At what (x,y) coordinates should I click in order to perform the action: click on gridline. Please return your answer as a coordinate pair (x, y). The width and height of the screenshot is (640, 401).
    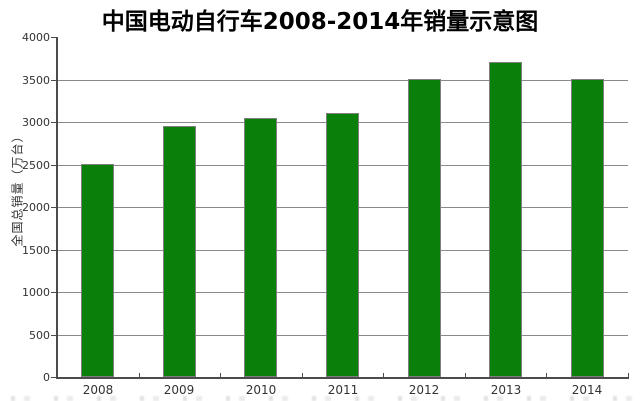
    Looking at the image, I should click on (343, 80).